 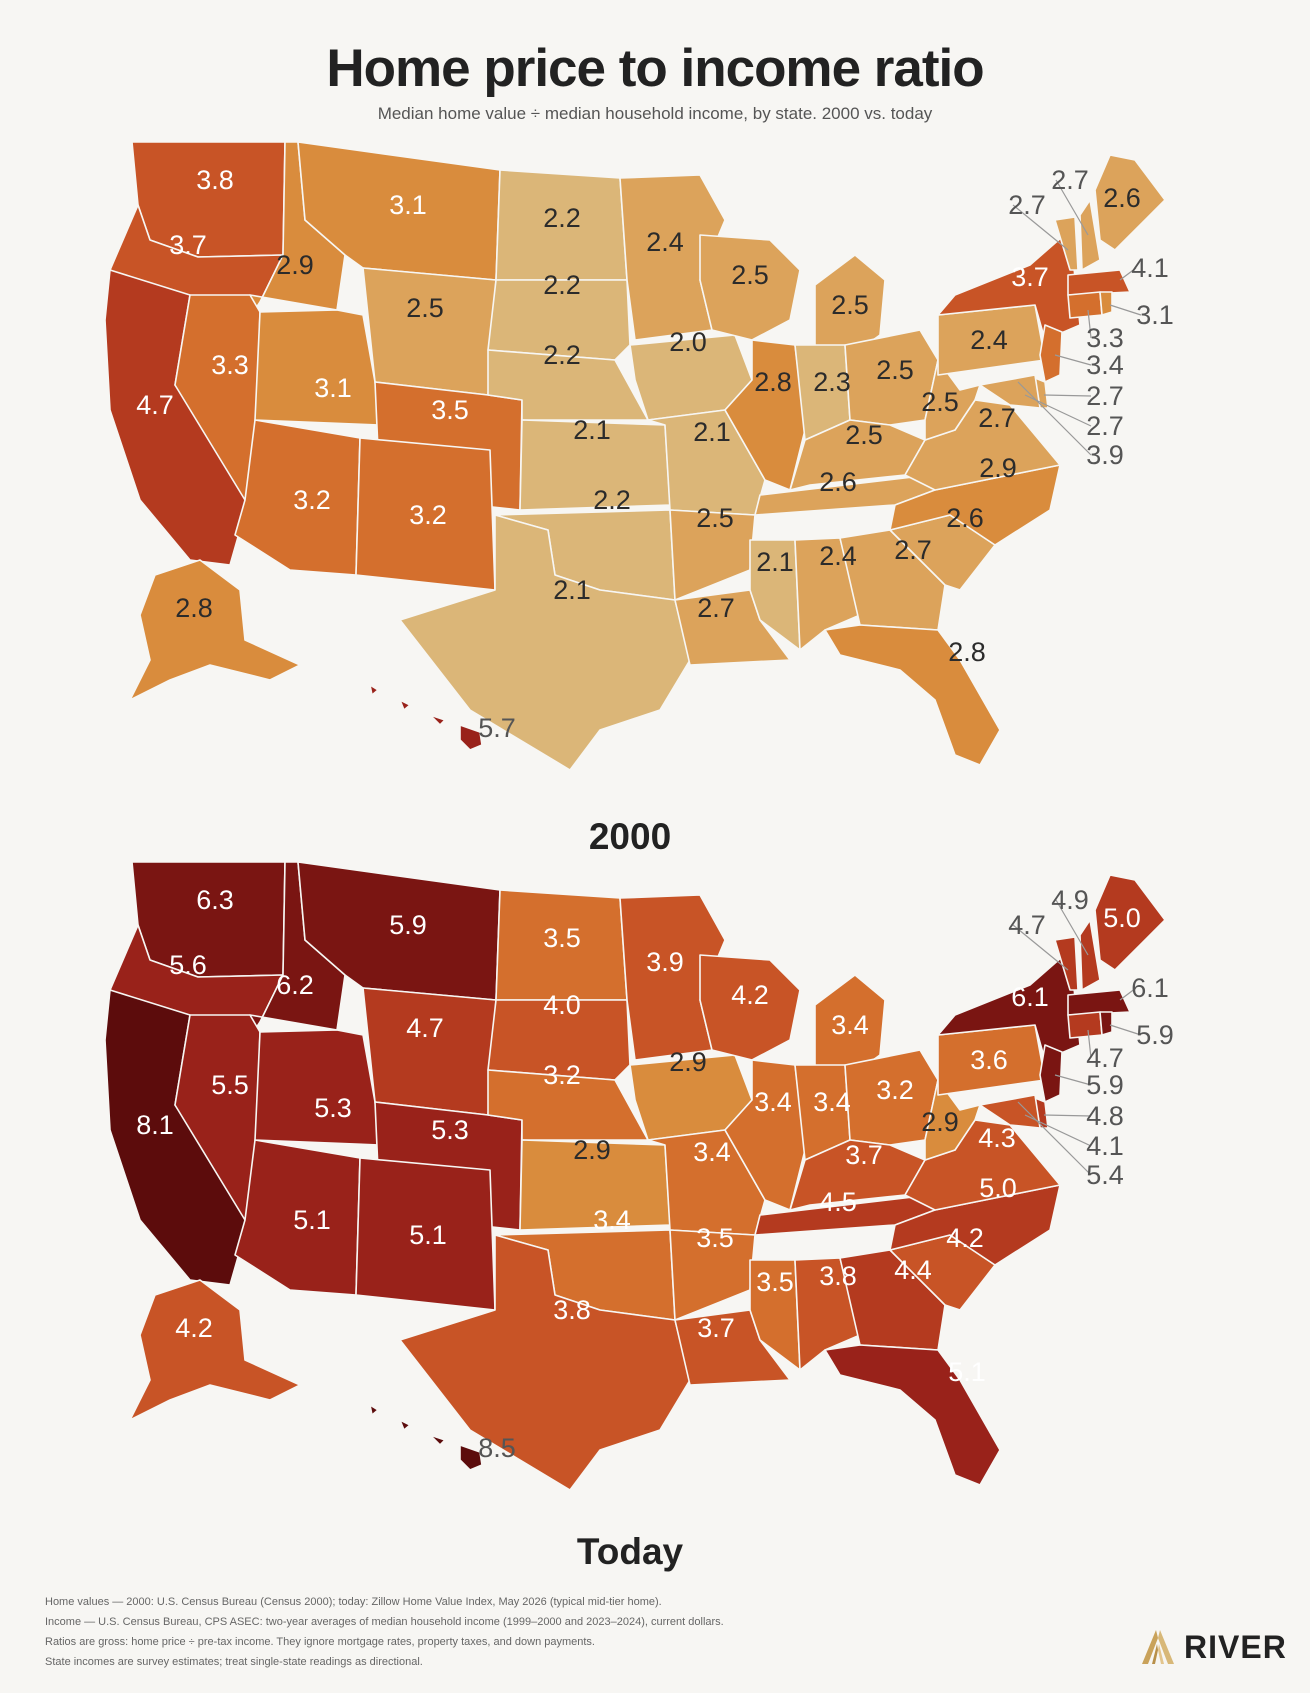 I want to click on map-today-value-sc: 4.2, so click(x=965, y=1238).